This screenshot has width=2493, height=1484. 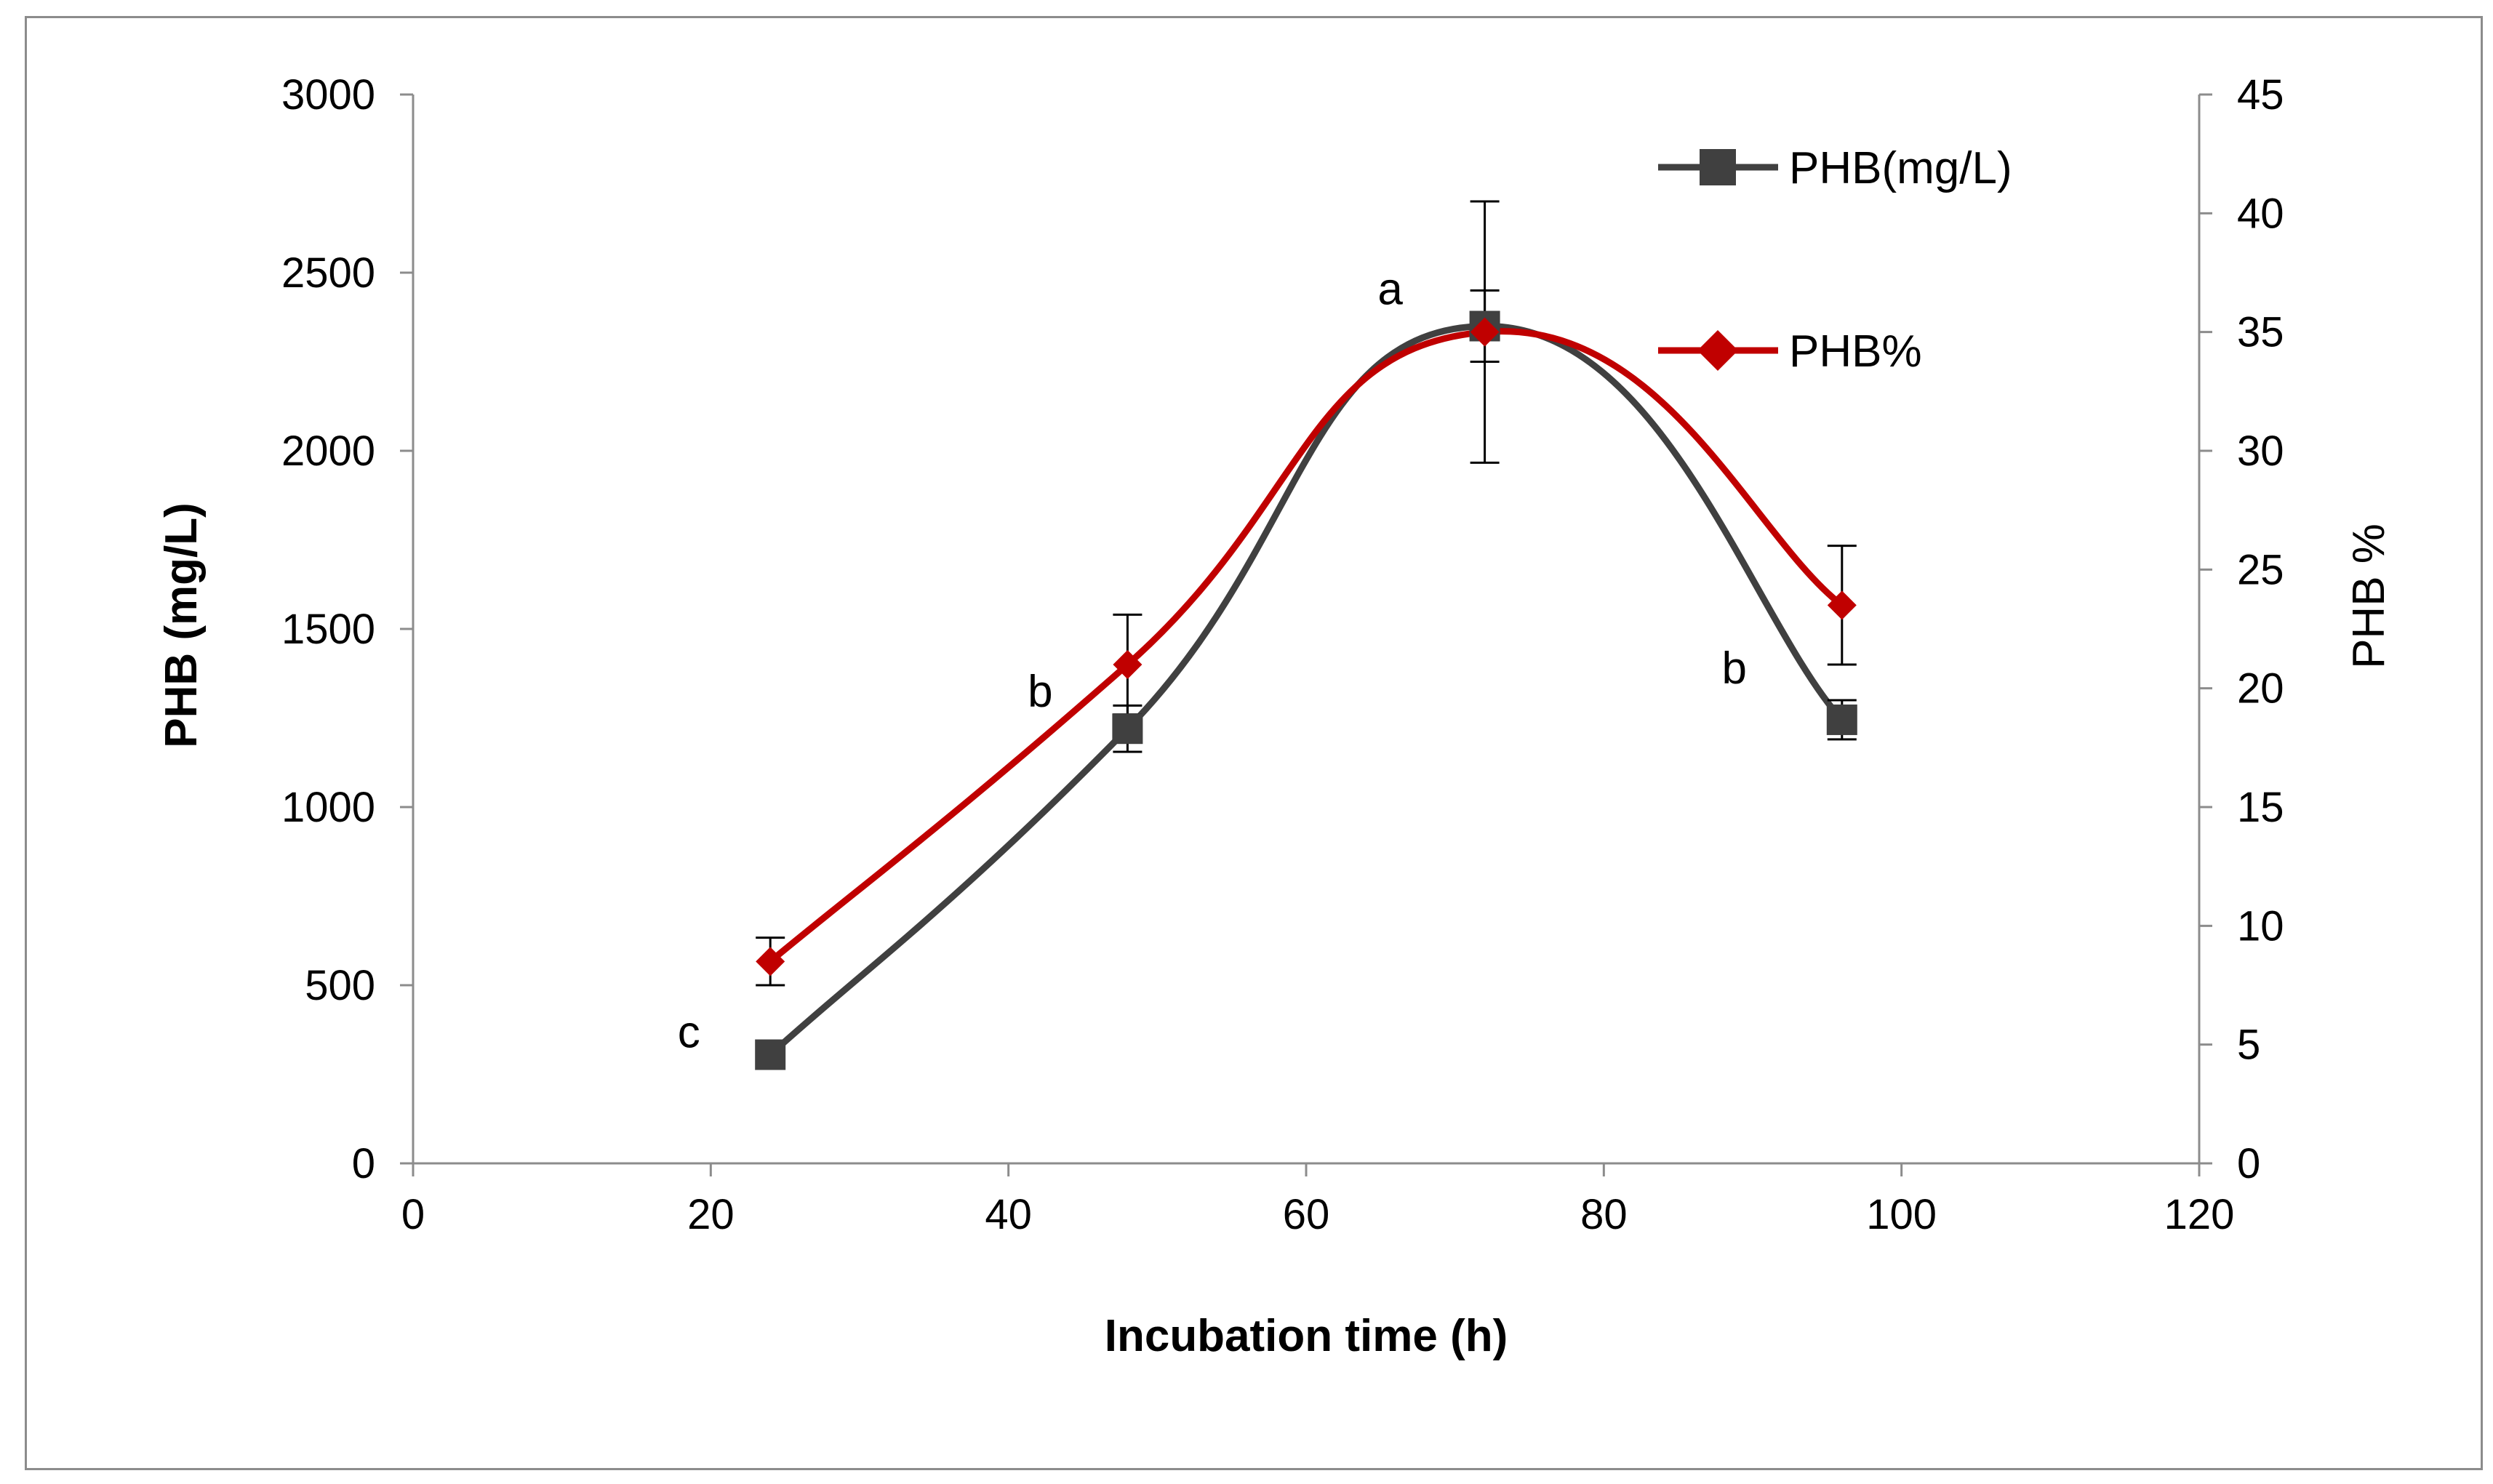 I want to click on x-tick-label: 40, so click(x=1008, y=1214).